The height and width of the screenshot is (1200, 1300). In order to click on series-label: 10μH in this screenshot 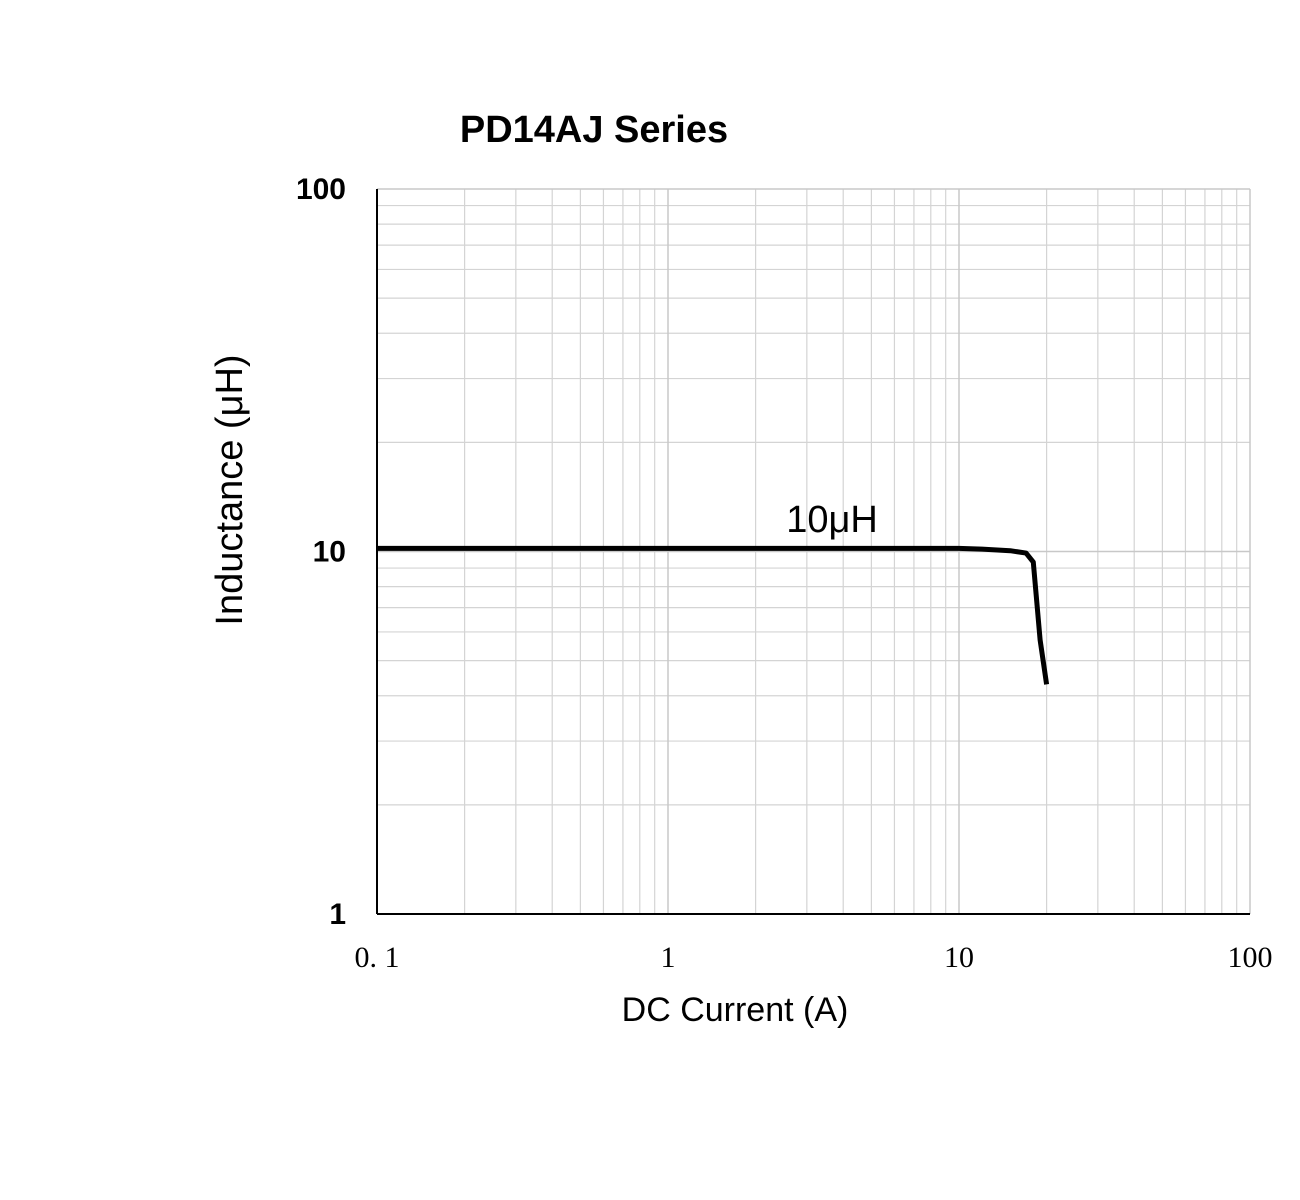, I will do `click(832, 520)`.